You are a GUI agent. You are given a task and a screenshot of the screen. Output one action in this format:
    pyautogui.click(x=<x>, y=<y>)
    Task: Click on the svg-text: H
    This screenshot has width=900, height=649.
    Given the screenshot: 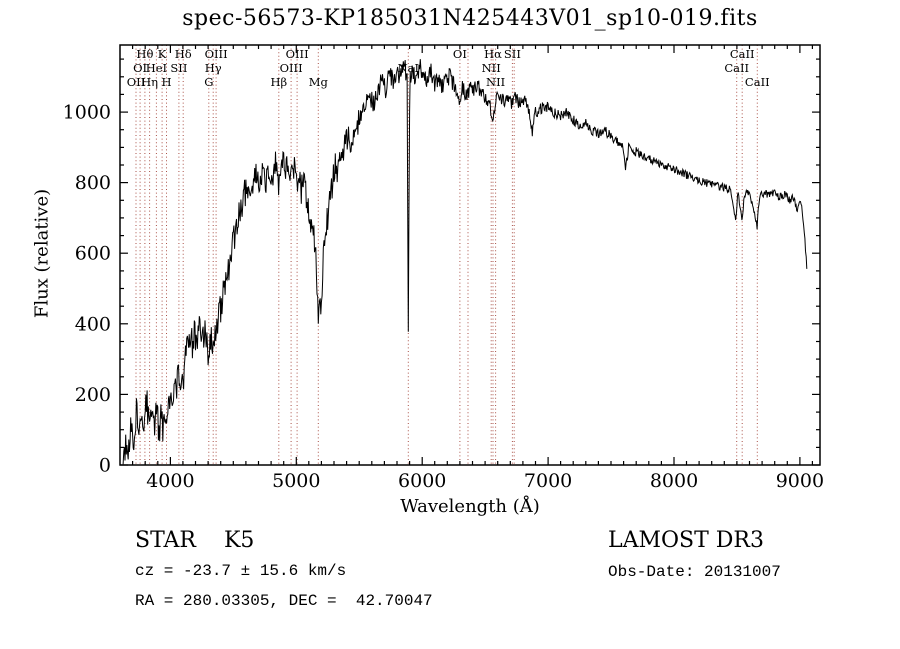 What is the action you would take?
    pyautogui.click(x=166, y=82)
    